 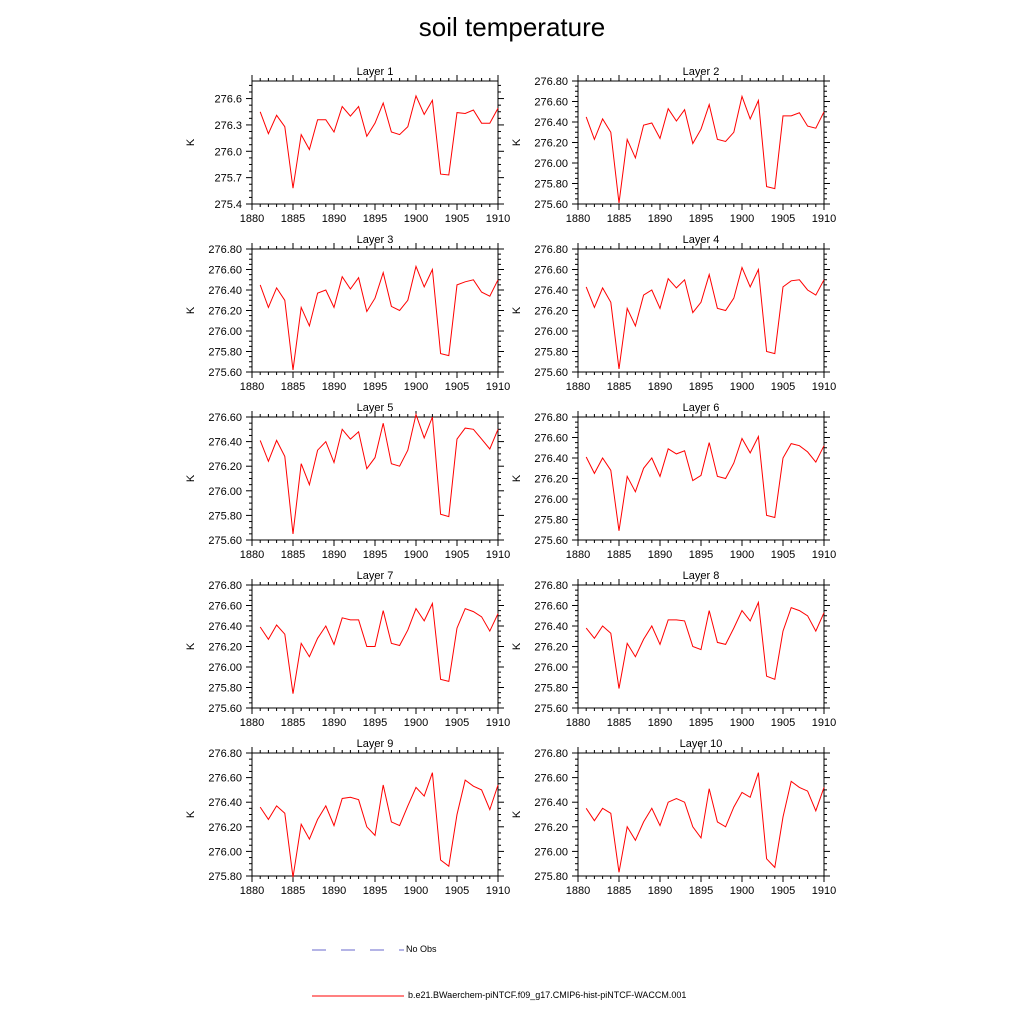 What do you see at coordinates (375, 72) in the screenshot?
I see `panel-title-layer-1: Layer 1` at bounding box center [375, 72].